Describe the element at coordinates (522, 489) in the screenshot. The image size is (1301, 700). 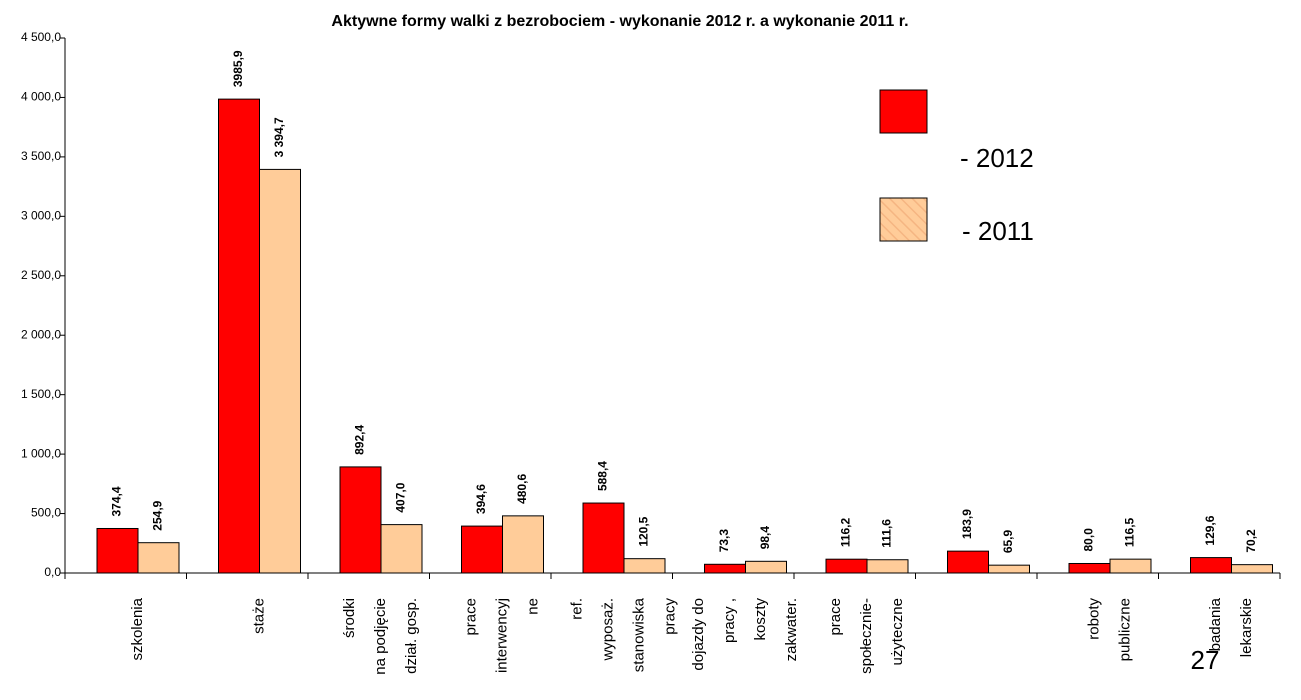
I see `value-label: 480,6` at that location.